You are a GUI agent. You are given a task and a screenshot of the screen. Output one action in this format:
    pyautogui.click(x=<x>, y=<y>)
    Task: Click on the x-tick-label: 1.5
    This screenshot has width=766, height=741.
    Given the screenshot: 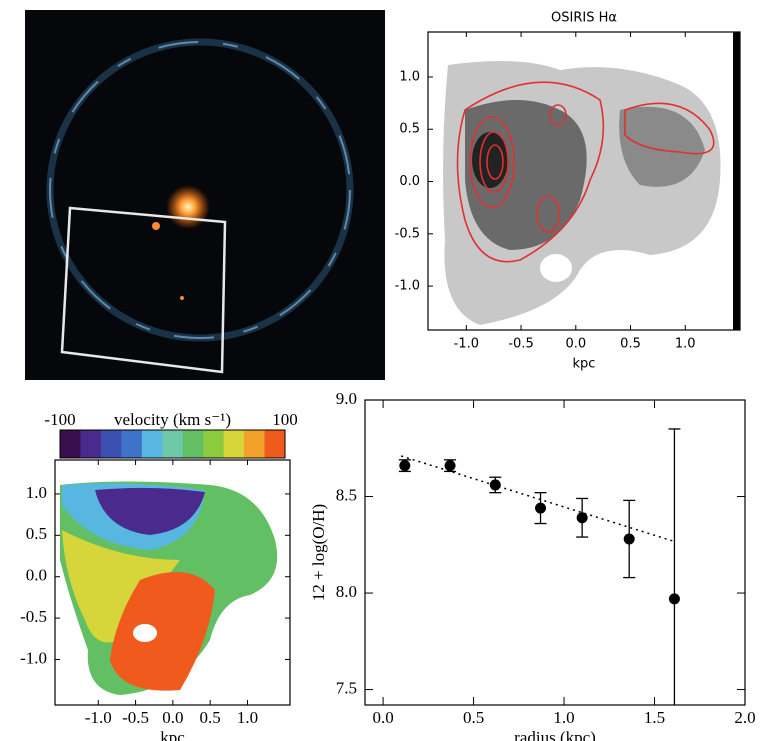 What is the action you would take?
    pyautogui.click(x=654, y=717)
    